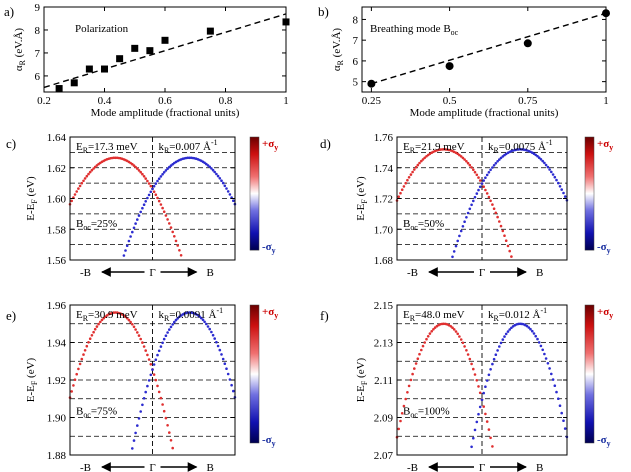 The image size is (631, 472). What do you see at coordinates (384, 230) in the screenshot?
I see `y-tick-label: 1.70` at bounding box center [384, 230].